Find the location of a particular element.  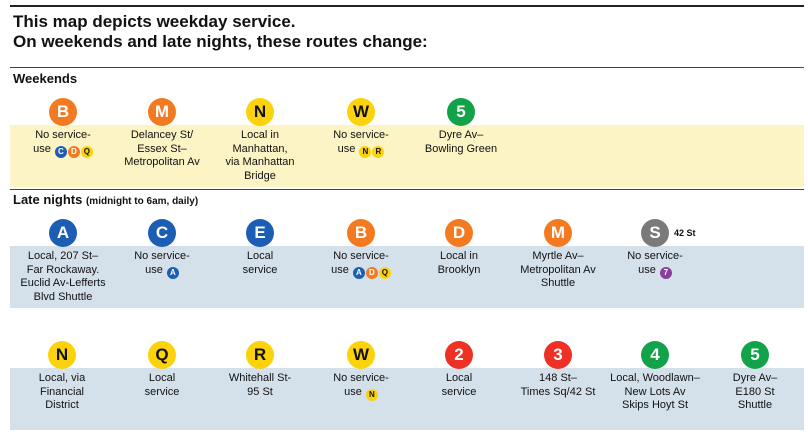

weekends-band is located at coordinates (407, 156).